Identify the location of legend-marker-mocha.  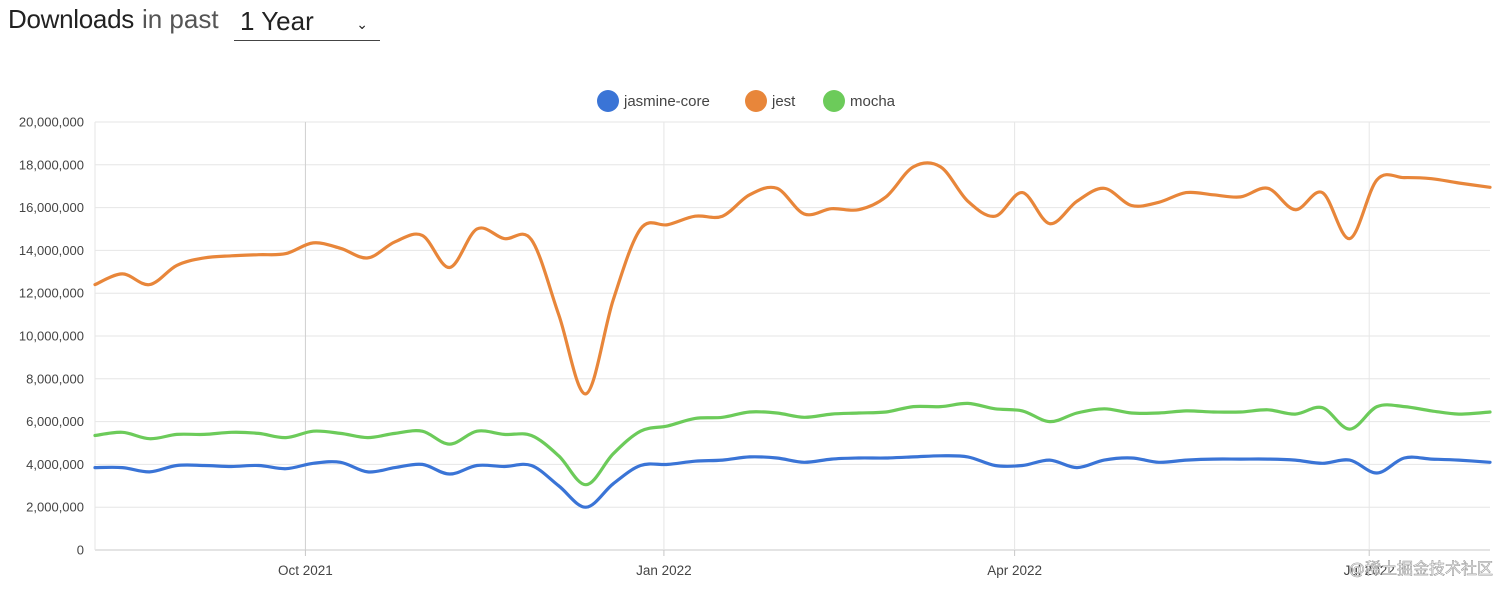
(834, 101).